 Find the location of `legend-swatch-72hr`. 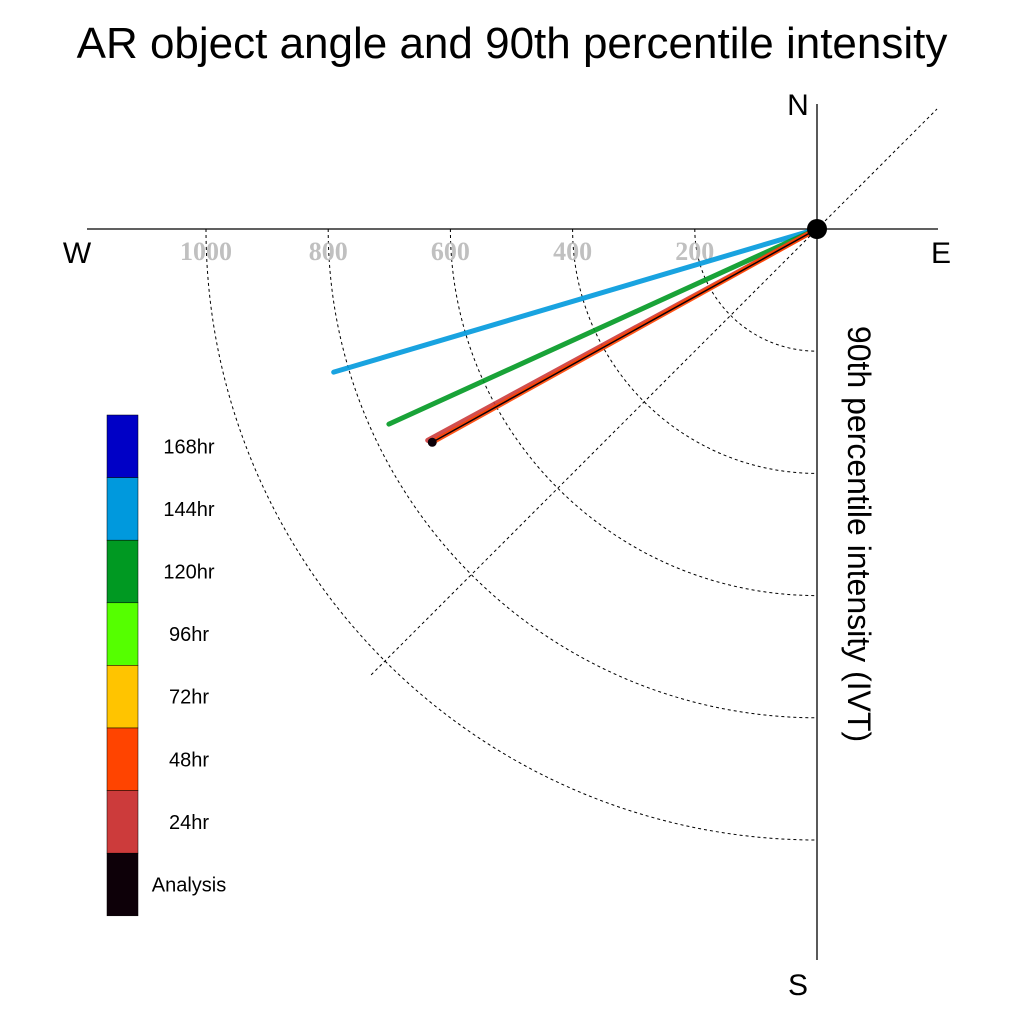

legend-swatch-72hr is located at coordinates (122, 697).